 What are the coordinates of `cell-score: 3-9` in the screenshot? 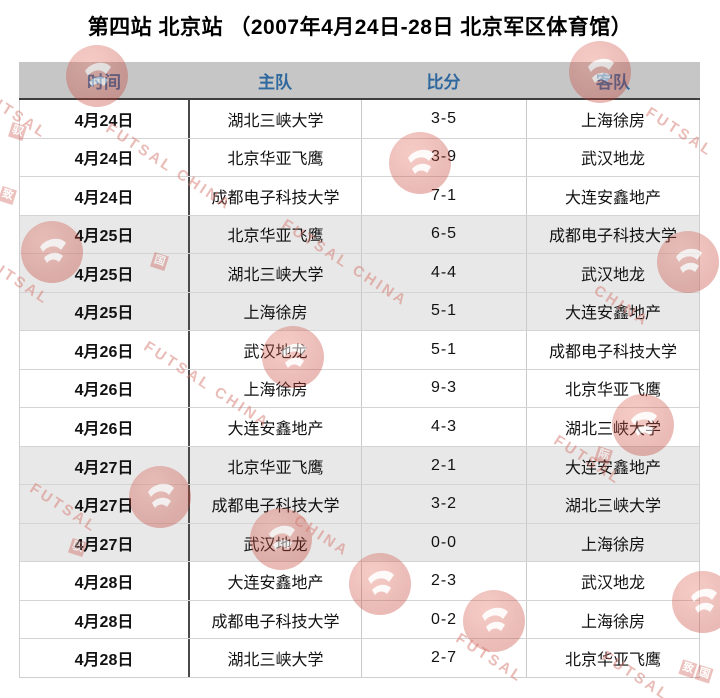 It's located at (444, 157).